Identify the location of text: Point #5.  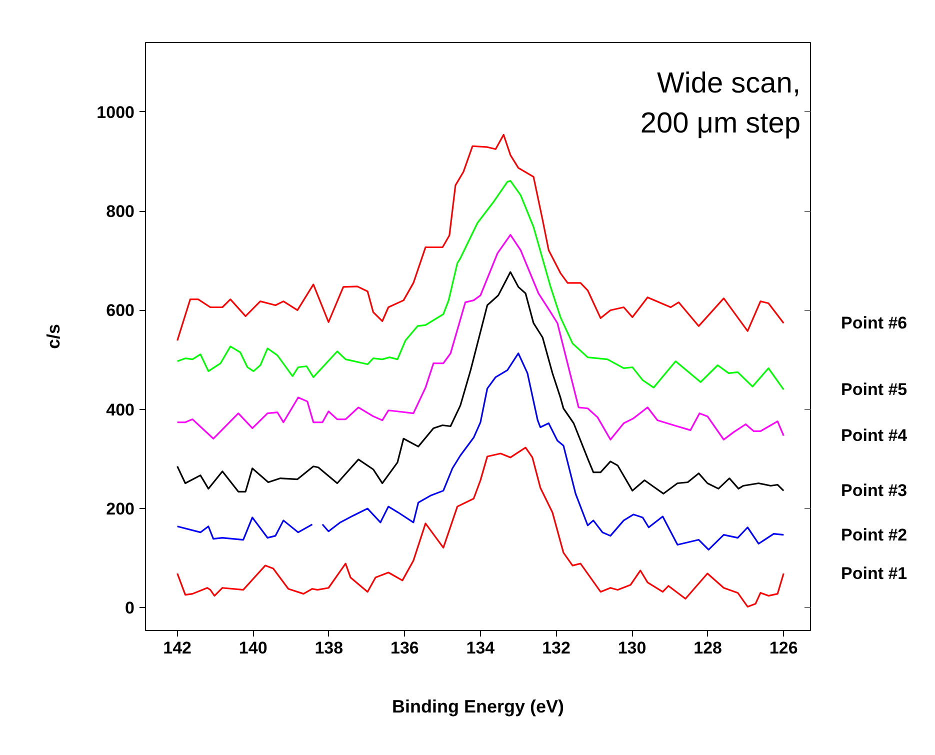
(874, 390).